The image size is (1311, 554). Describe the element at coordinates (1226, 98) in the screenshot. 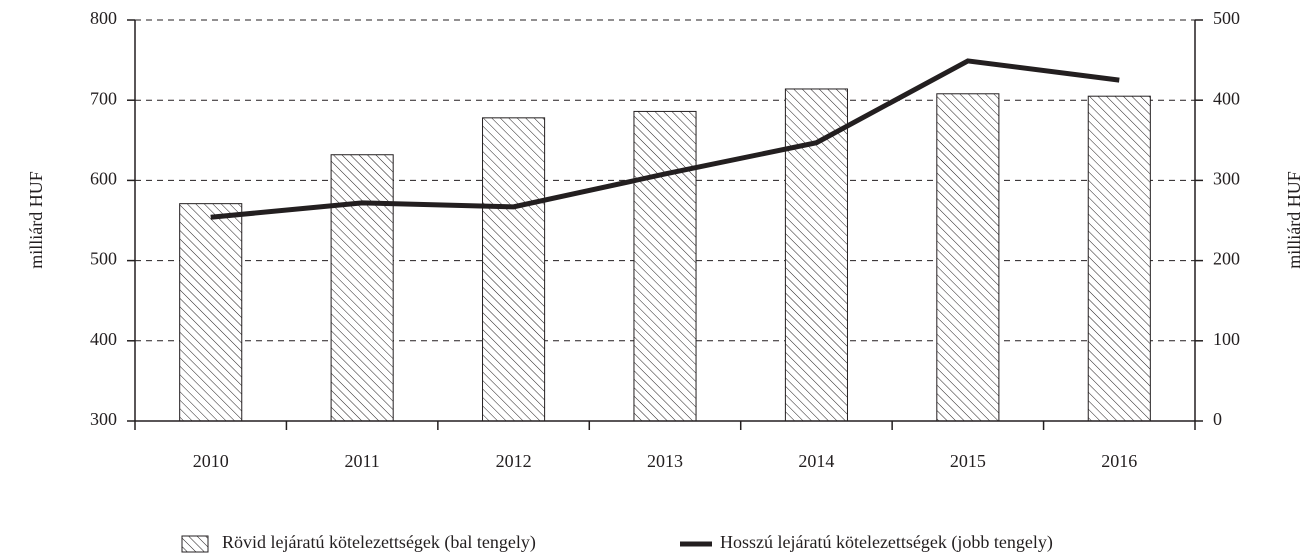

I see `y2-tick-label: 400` at that location.